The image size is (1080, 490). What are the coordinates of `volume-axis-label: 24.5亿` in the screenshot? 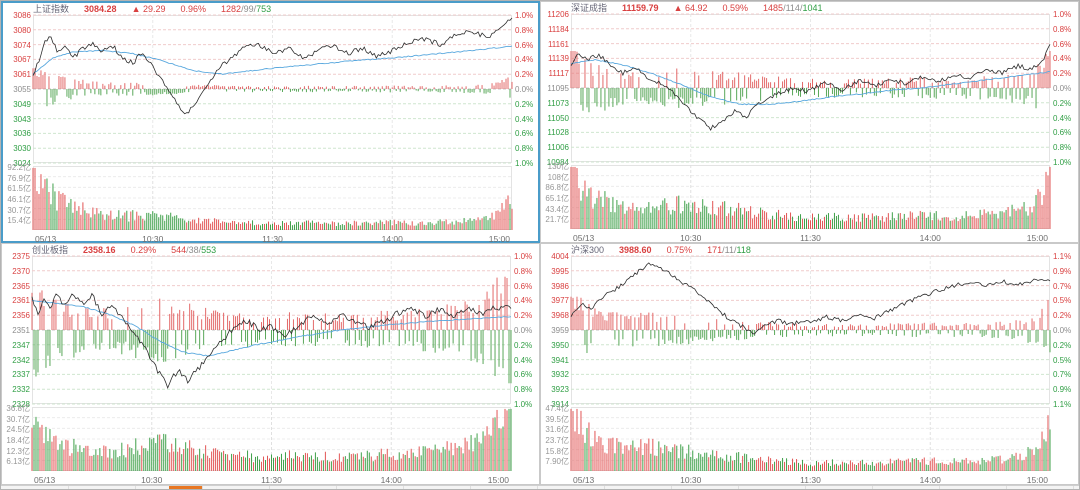 It's located at (18, 430).